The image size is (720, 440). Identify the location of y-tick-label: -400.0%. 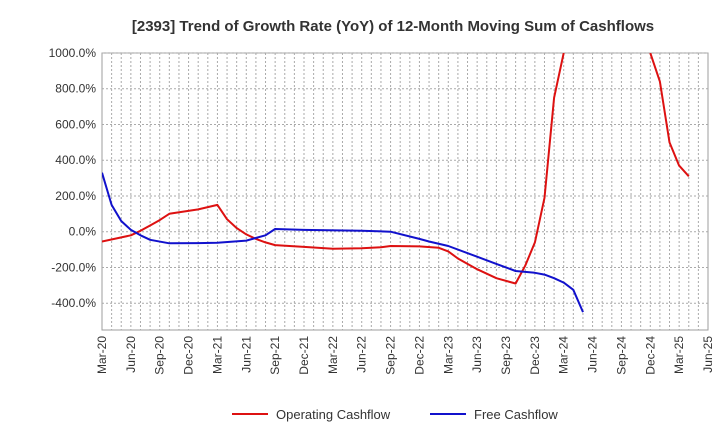
(73, 303).